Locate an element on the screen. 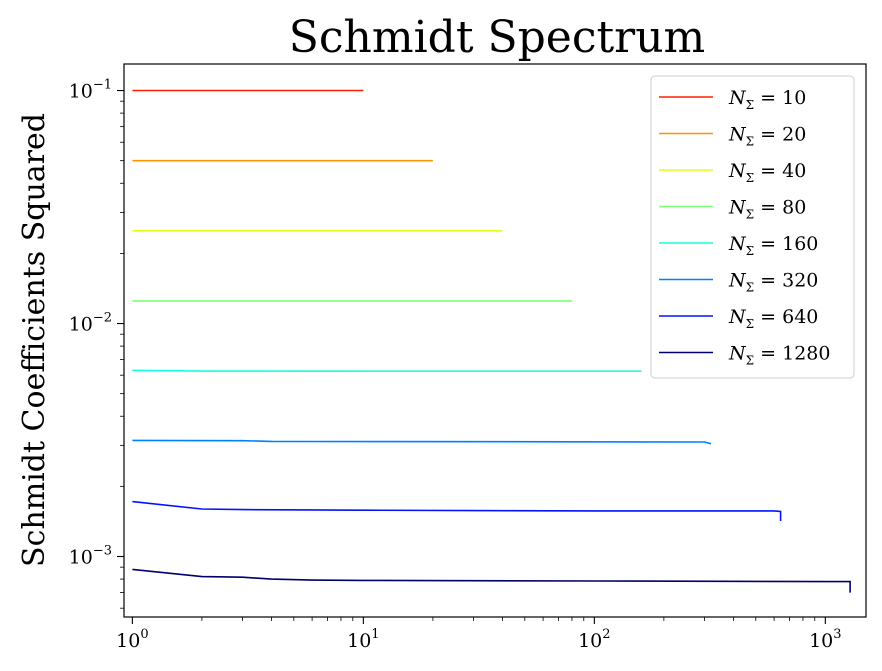 Image resolution: width=882 pixels, height=671 pixels. legend-label-320: NΣ = 320 is located at coordinates (773, 282).